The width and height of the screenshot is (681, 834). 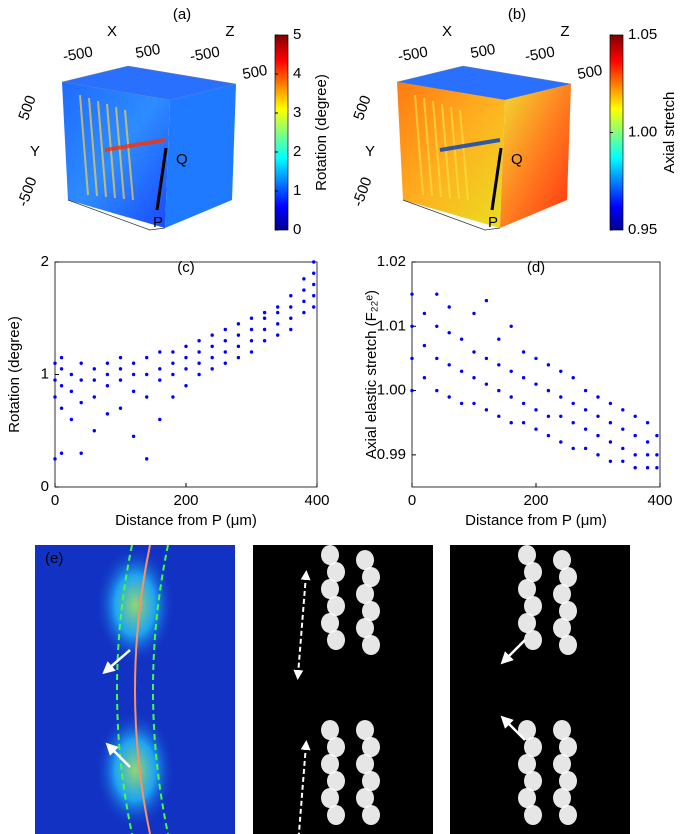 I want to click on x-tick-label: 200, so click(x=535, y=500).